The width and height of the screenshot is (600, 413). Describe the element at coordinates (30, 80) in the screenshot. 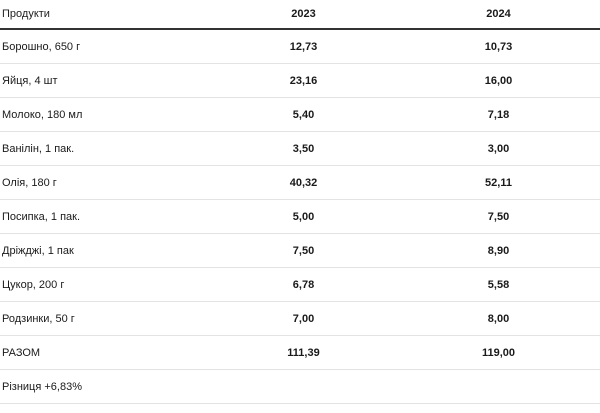

I see `product-name: Яйця, 4 шт` at that location.